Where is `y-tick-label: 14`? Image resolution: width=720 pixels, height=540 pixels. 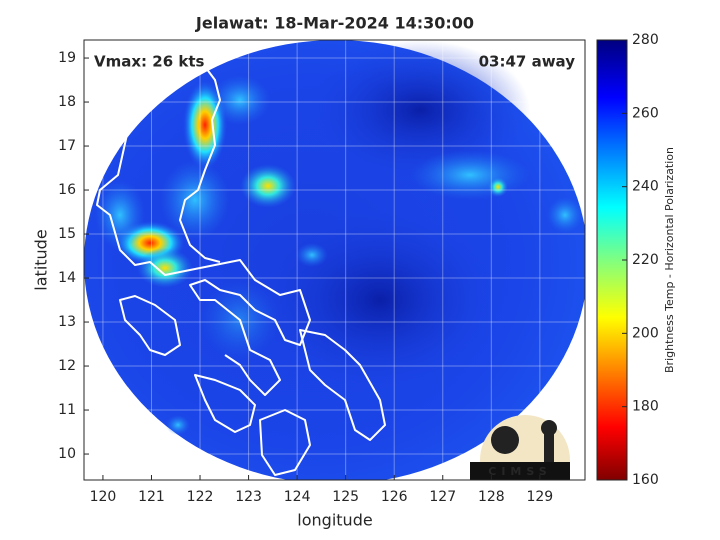 y-tick-label: 14 is located at coordinates (67, 278).